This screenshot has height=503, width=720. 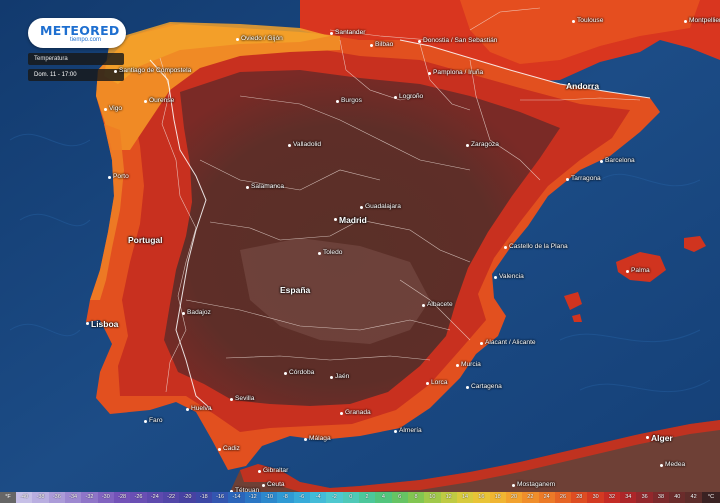 What do you see at coordinates (335, 291) in the screenshot?
I see `meseta-cooler-area` at bounding box center [335, 291].